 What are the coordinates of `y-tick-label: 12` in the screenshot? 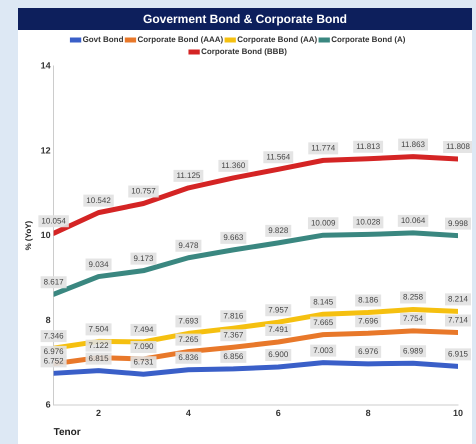 It's located at (45, 150).